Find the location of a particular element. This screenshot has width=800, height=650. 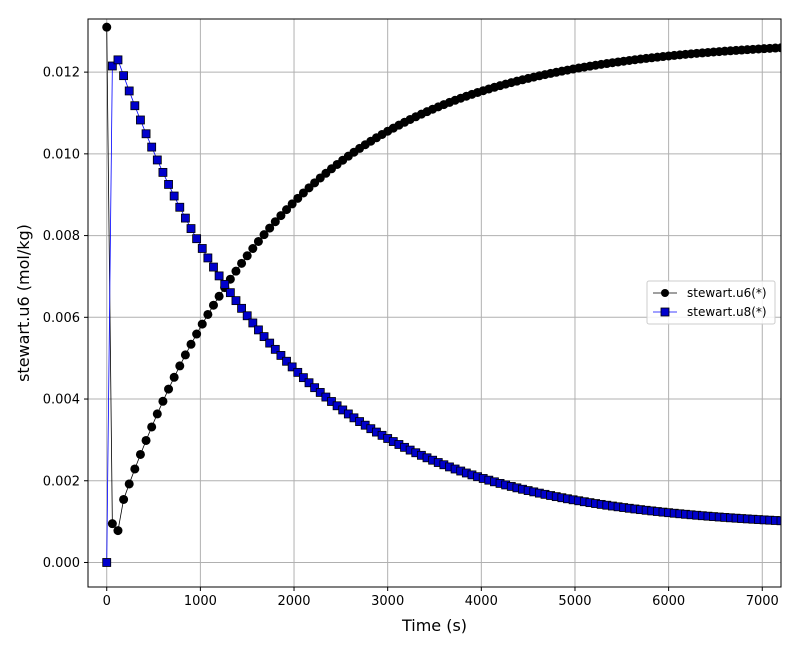

x-tick-label: 0 is located at coordinates (107, 601).